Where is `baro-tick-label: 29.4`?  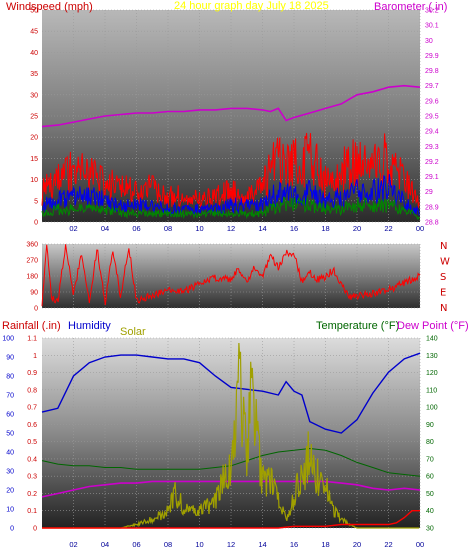
baro-tick-label: 29.4 is located at coordinates (432, 132).